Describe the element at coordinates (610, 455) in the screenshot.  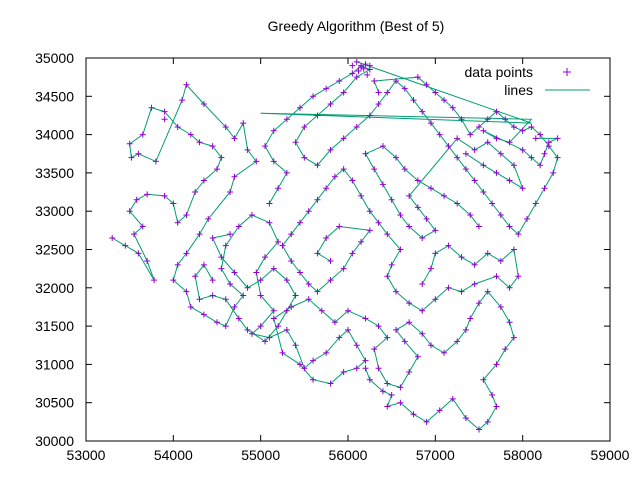
I see `x-tick-label: 59000` at that location.